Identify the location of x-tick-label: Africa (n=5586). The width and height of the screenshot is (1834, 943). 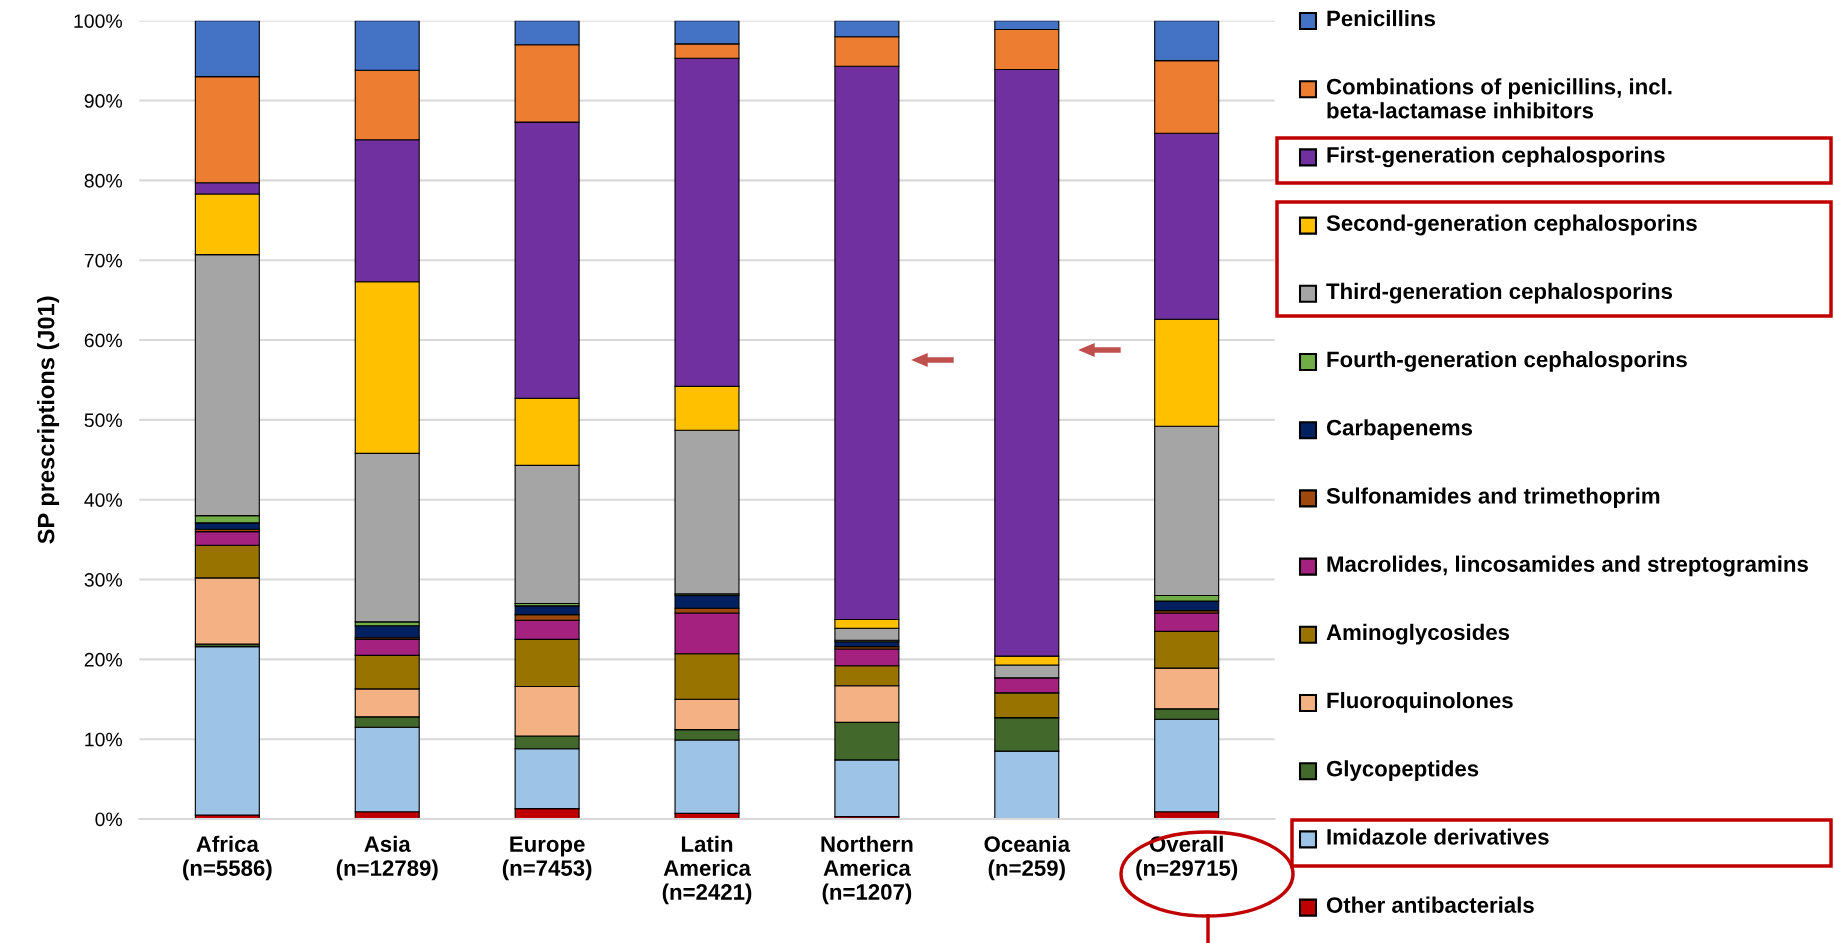
(227, 858).